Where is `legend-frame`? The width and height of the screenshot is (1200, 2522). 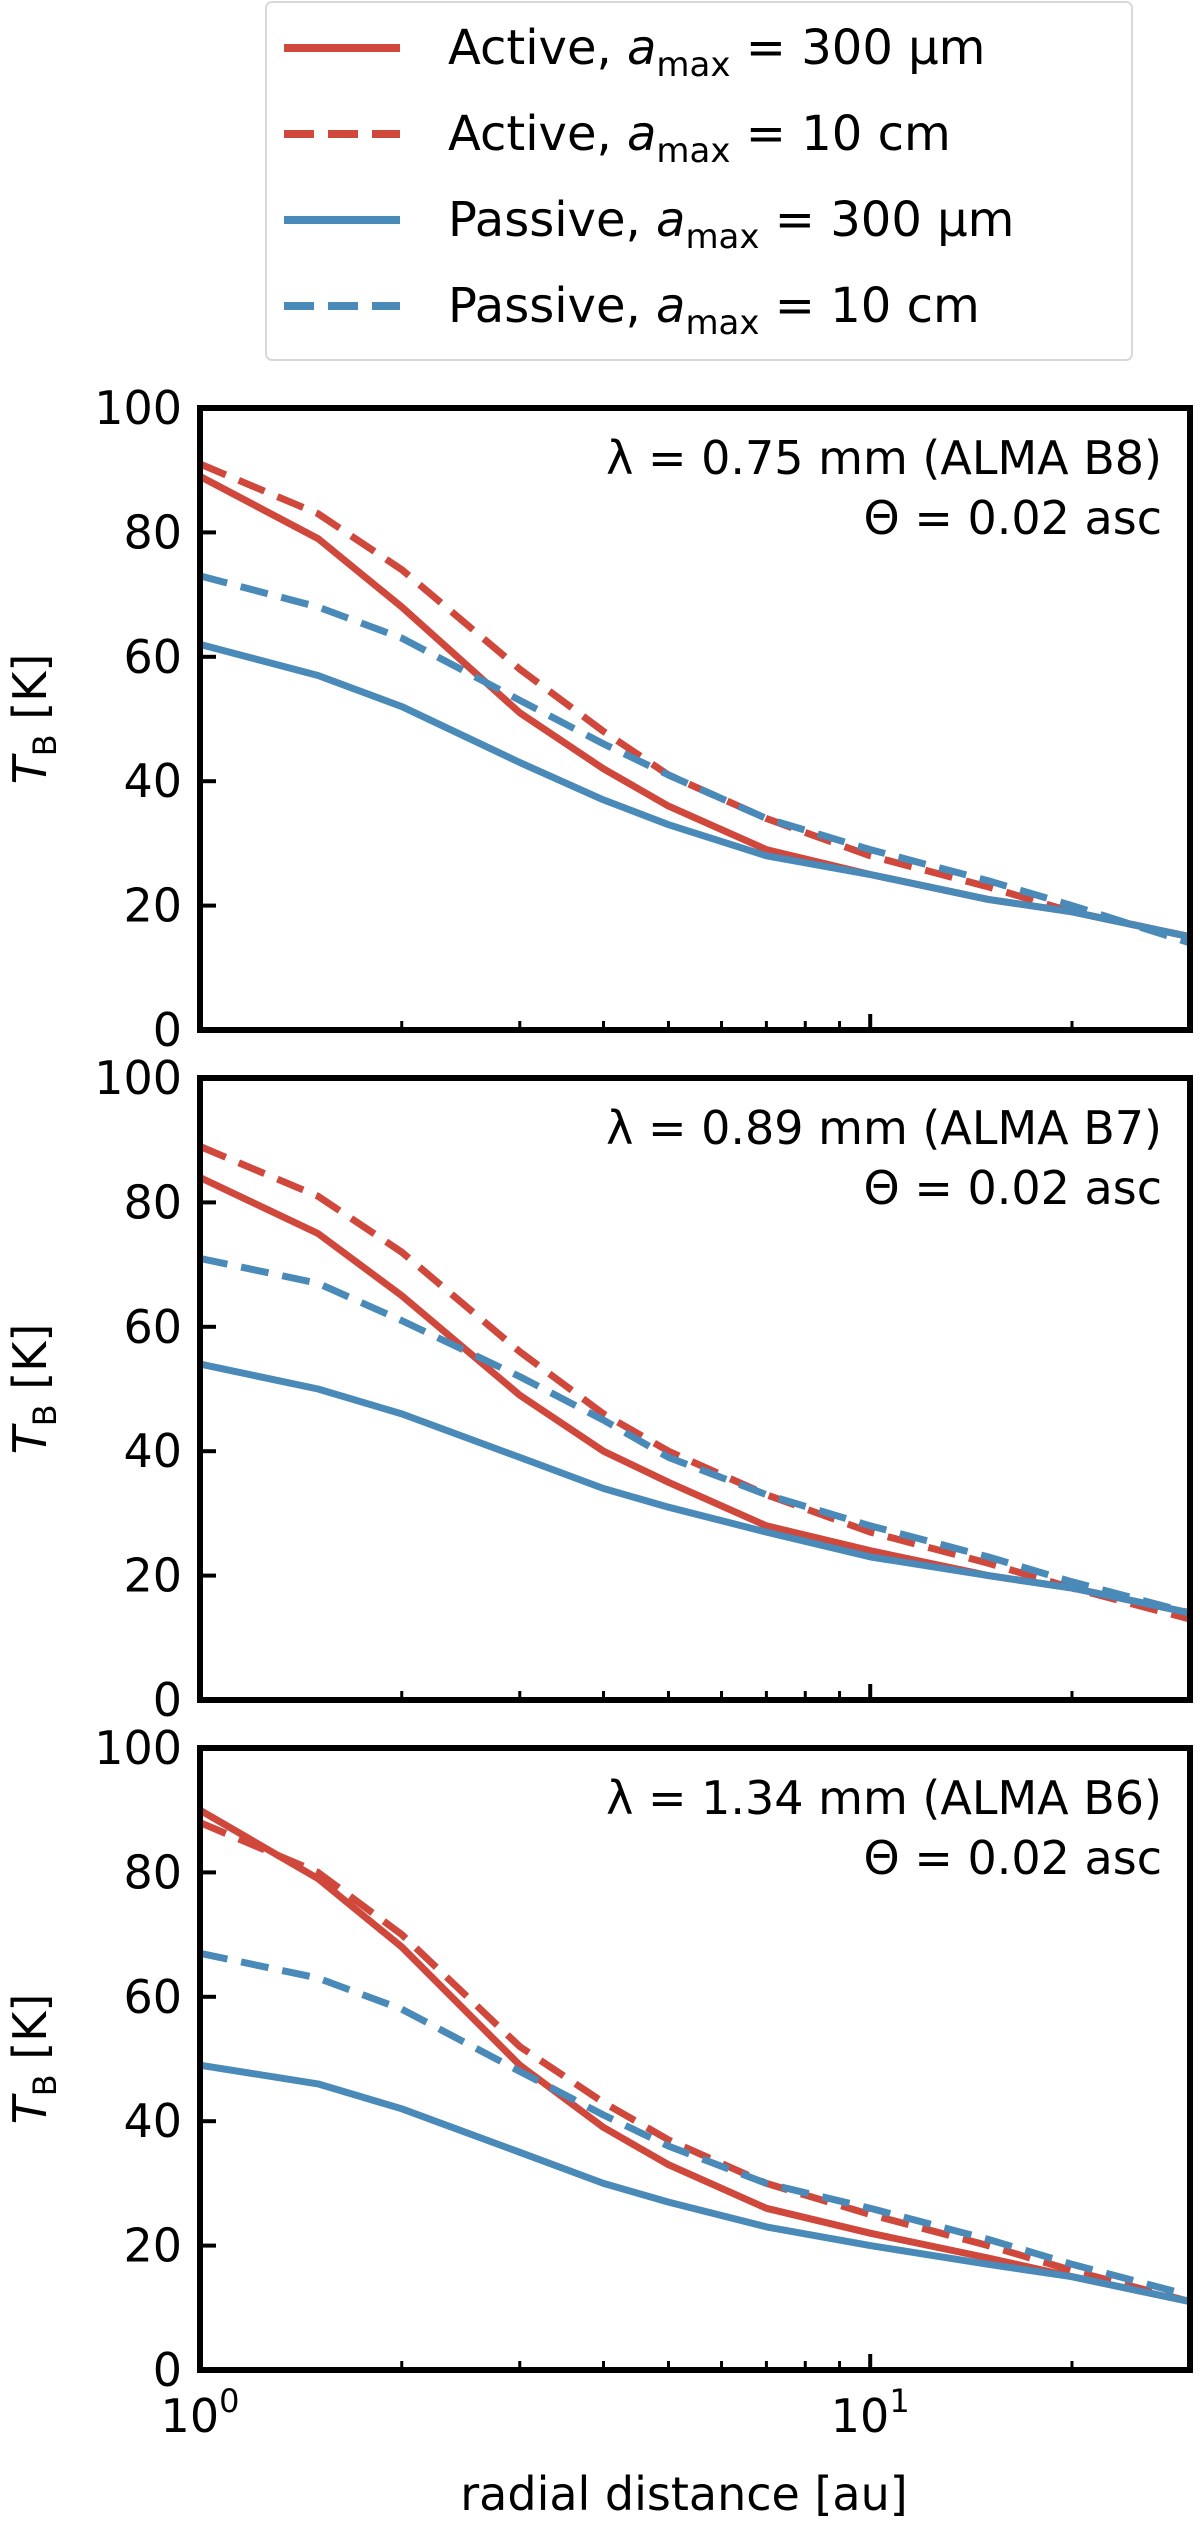
legend-frame is located at coordinates (699, 181).